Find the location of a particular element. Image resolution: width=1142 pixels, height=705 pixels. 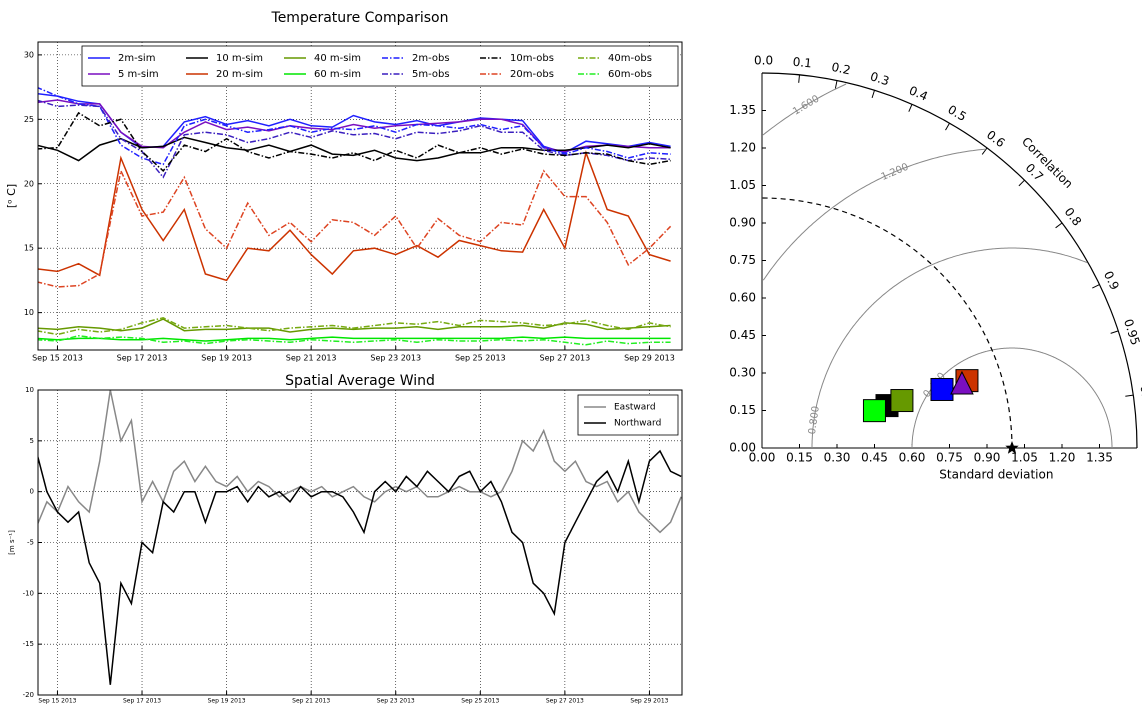

corr-tick-label: 0.5 is located at coordinates (957, 113).